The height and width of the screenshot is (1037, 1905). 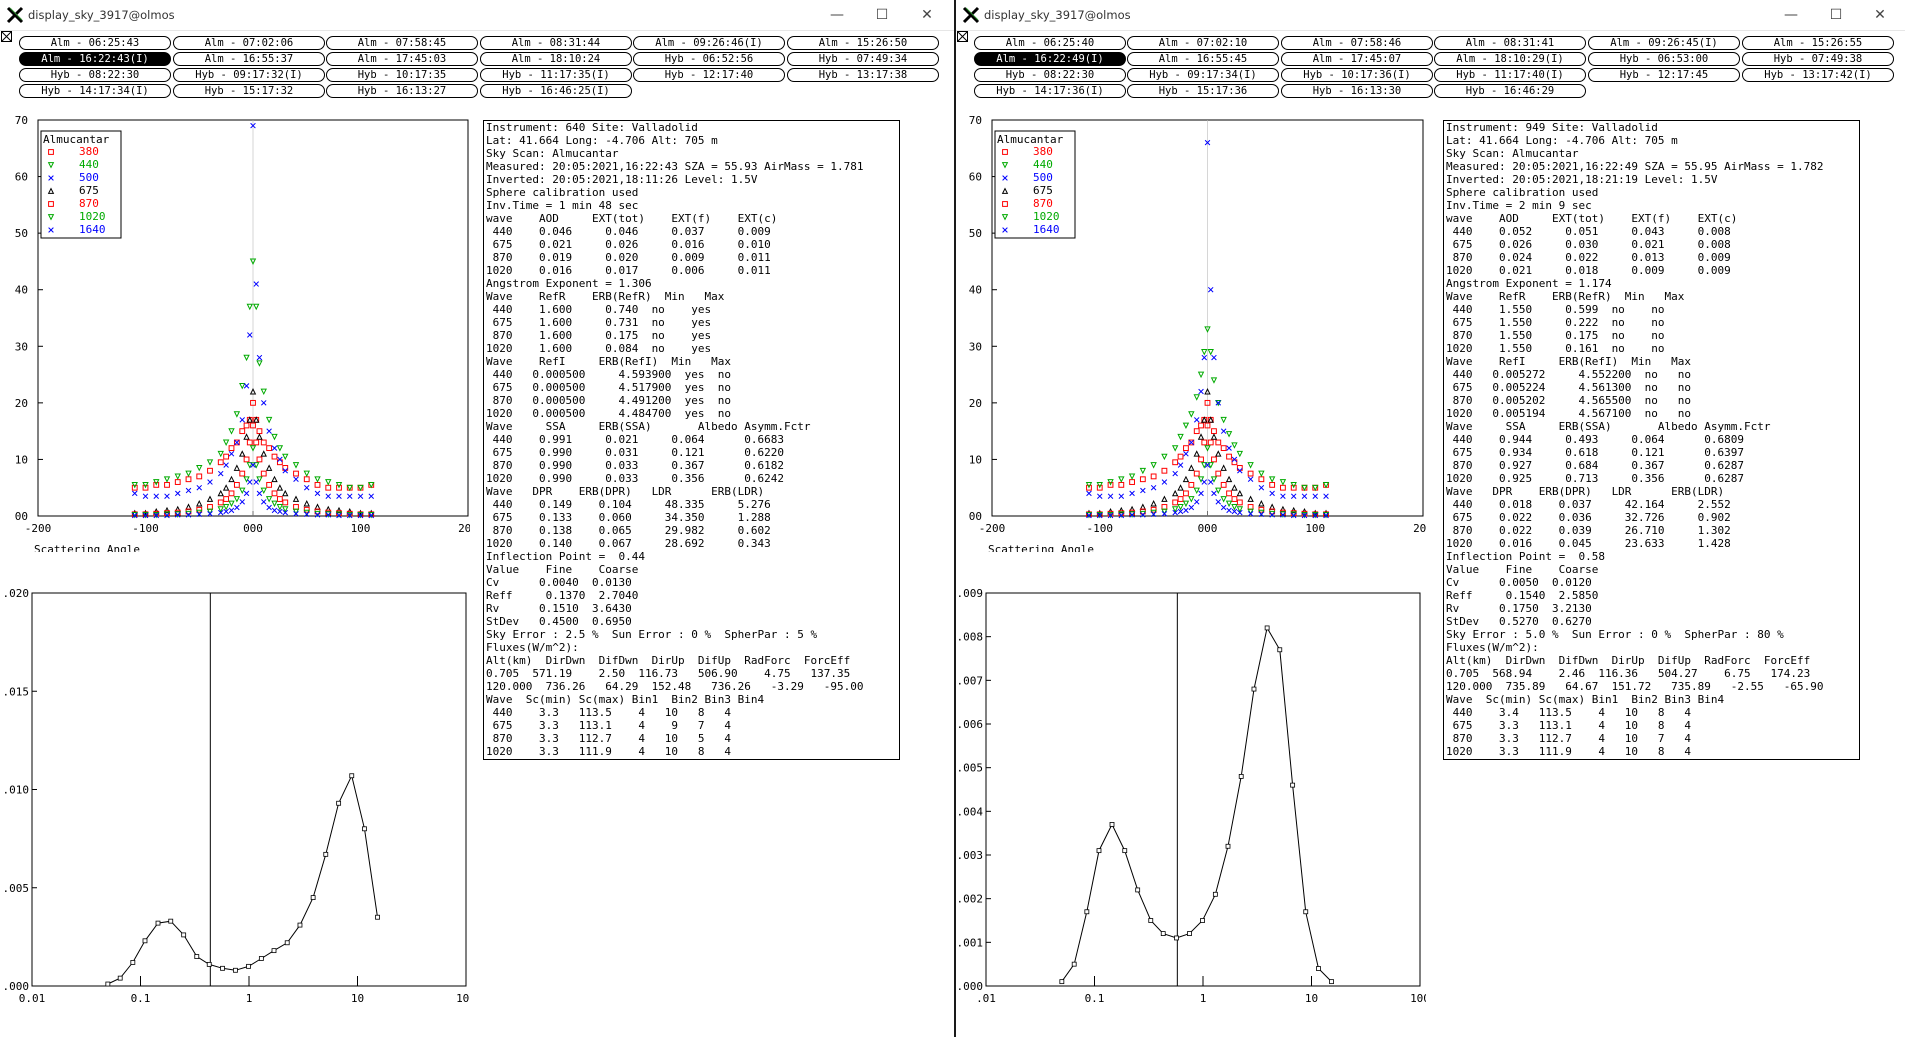 I want to click on measurement-button: Hyb - 12:17:40, so click(x=709, y=75).